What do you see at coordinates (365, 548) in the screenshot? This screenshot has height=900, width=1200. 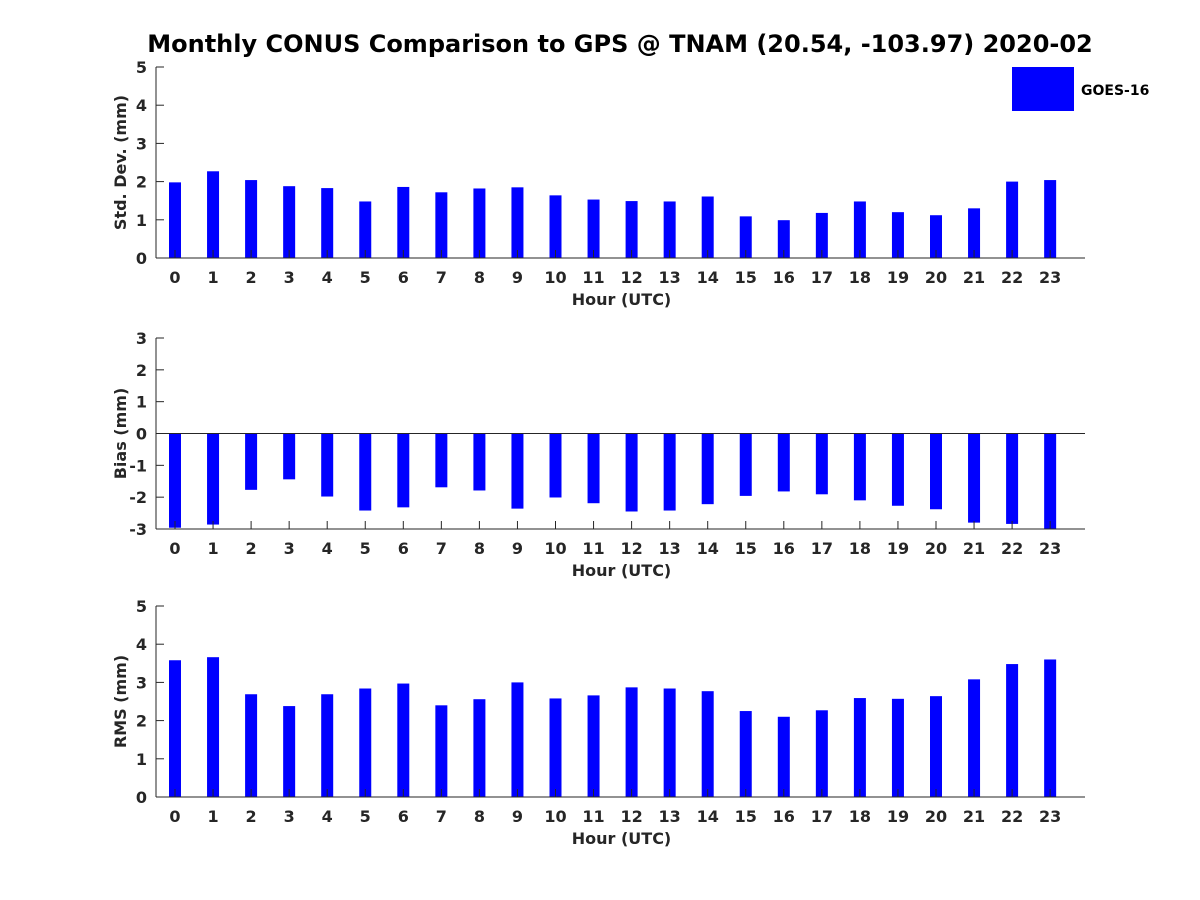 I see `x-tick-label: 5` at bounding box center [365, 548].